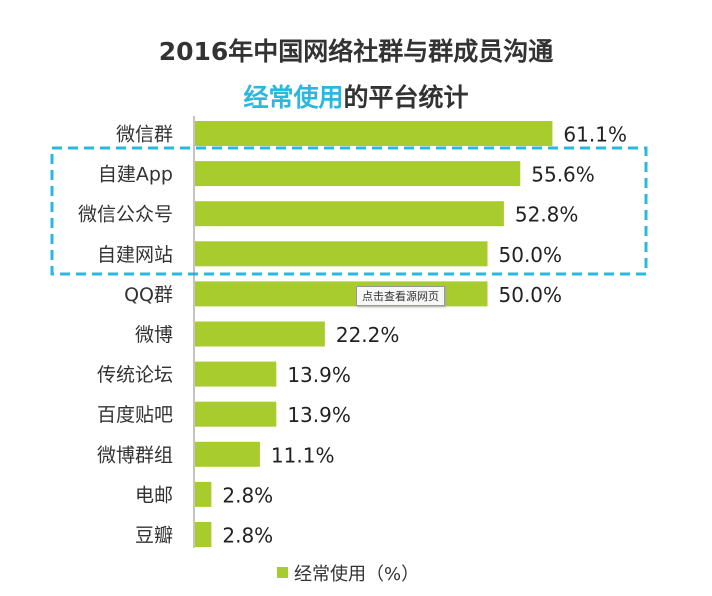 The width and height of the screenshot is (712, 596). Describe the element at coordinates (148, 295) in the screenshot. I see `category-label: QQ群` at that location.